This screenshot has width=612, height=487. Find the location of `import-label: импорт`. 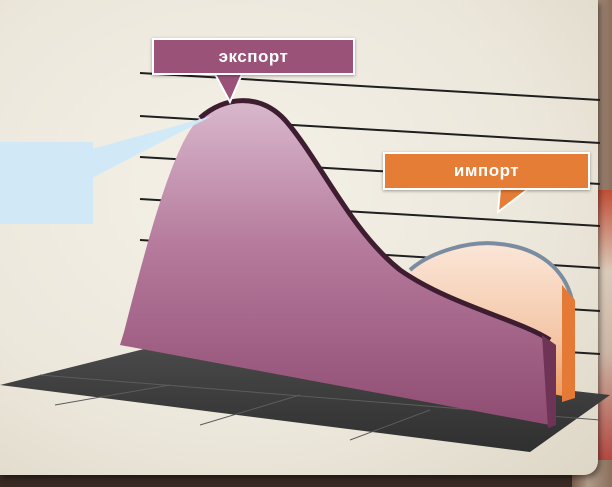

import-label: импорт is located at coordinates (486, 171).